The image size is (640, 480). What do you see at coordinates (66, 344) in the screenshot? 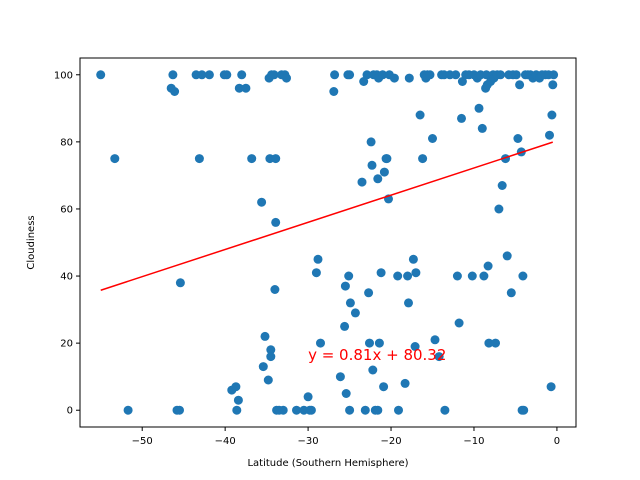
I see `y-tick-label: 20` at bounding box center [66, 344].